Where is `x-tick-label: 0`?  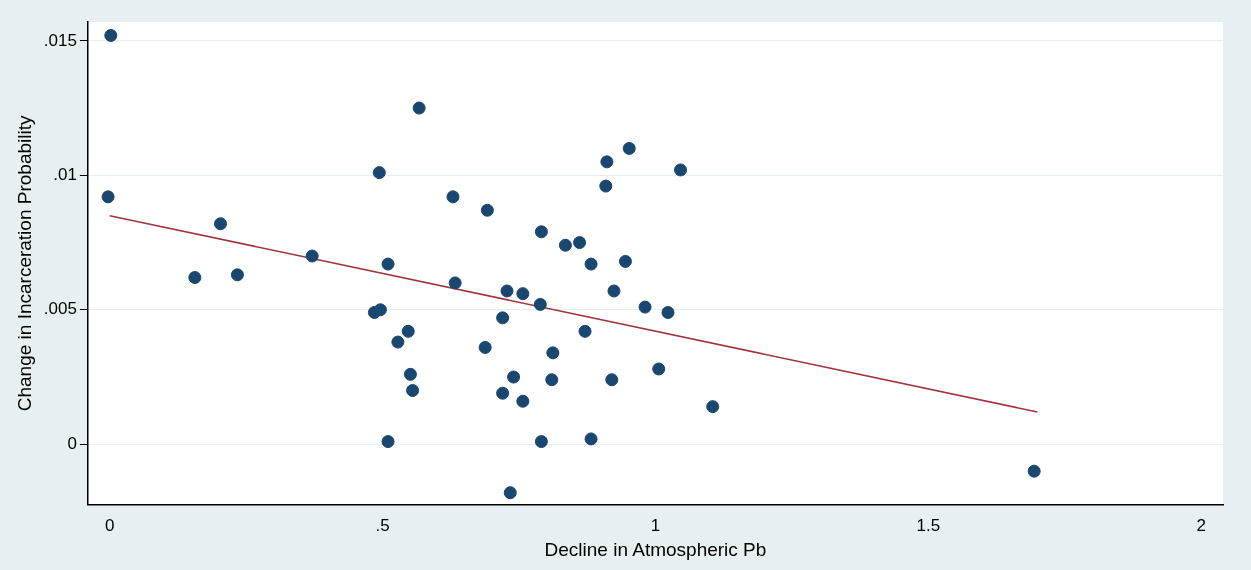
x-tick-label: 0 is located at coordinates (109, 525).